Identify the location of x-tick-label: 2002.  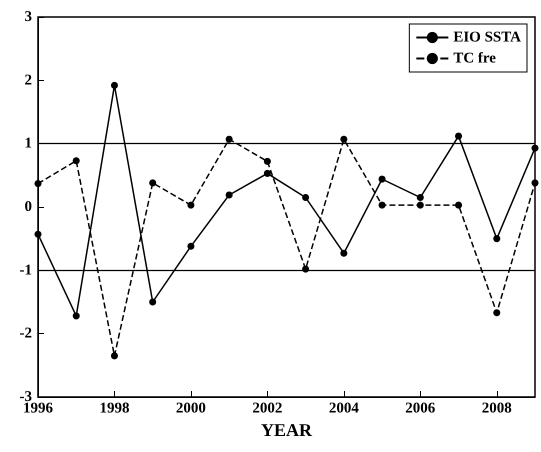
(267, 408).